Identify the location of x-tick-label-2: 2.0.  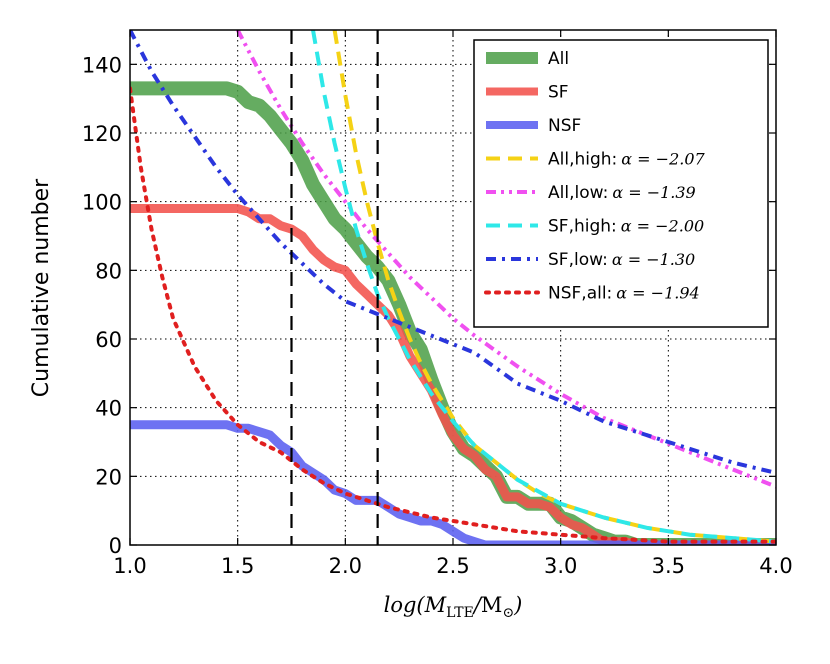
(345, 566).